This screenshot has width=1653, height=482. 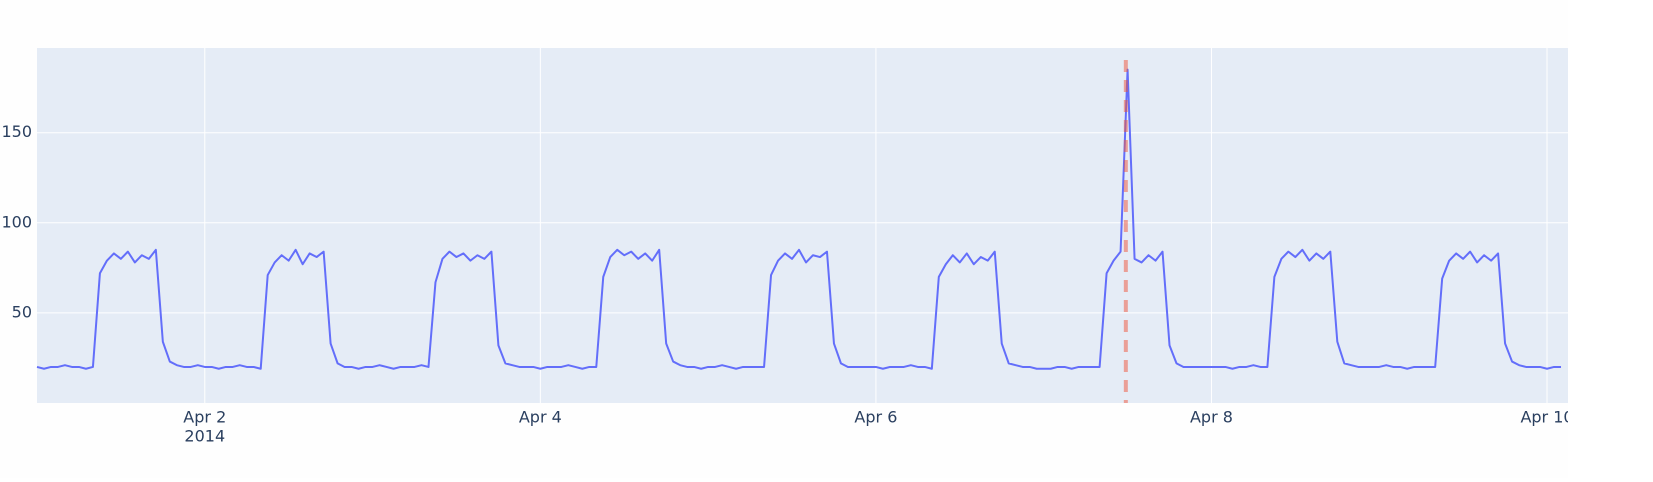 I want to click on x-tick-label: Apr 4, so click(x=540, y=417).